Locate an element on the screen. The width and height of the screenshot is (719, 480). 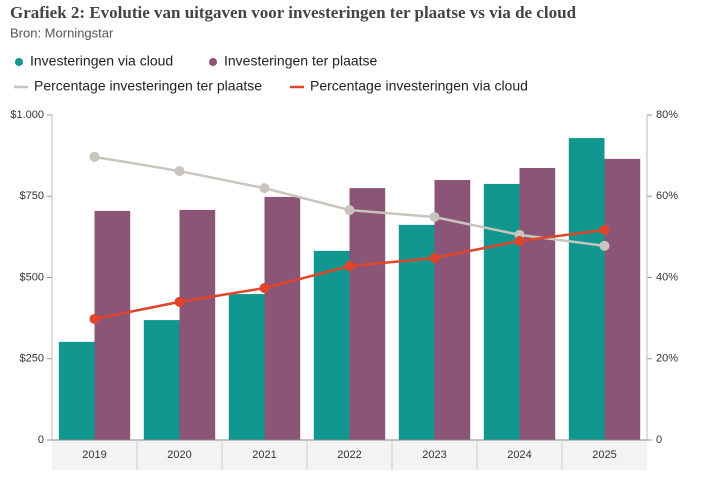
y2-tick-label: 0 is located at coordinates (659, 440).